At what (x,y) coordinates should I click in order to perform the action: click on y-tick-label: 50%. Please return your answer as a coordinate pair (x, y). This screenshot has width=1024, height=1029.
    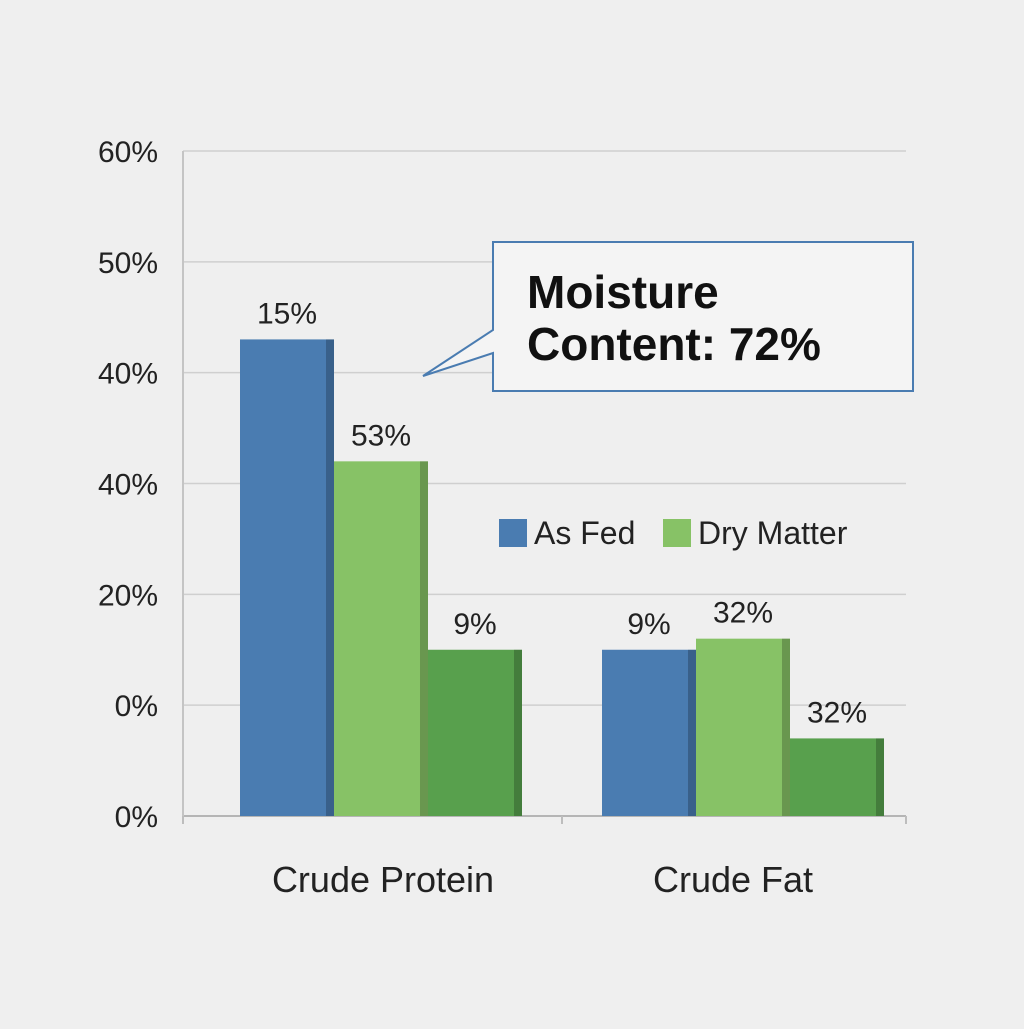
    Looking at the image, I should click on (128, 263).